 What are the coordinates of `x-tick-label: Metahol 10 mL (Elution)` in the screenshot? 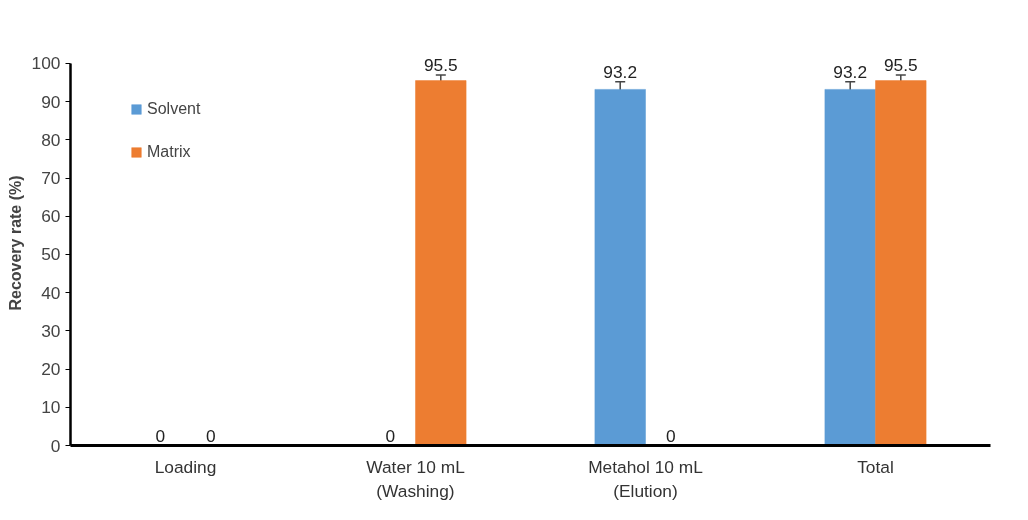 It's located at (646, 478).